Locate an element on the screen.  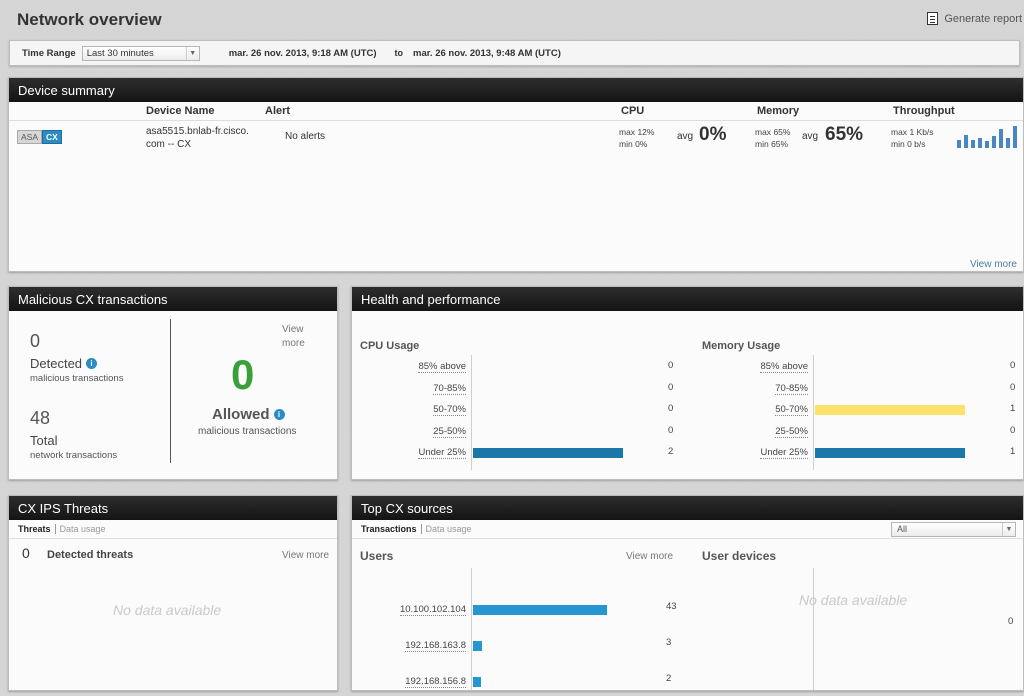
malicious-cx-title: Malicious CX transactions is located at coordinates (173, 299).